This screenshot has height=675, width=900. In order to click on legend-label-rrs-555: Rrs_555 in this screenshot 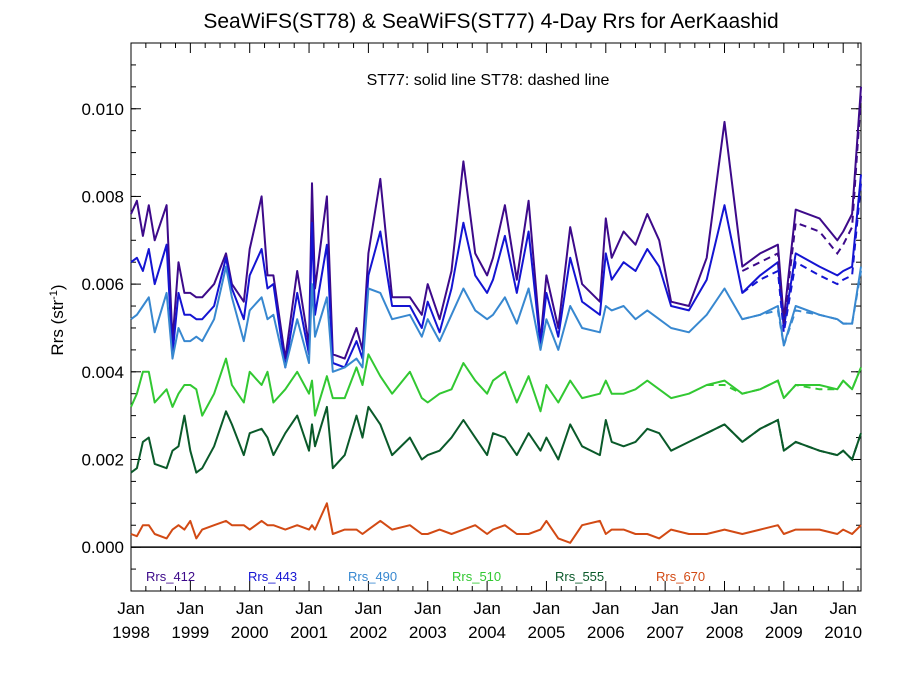, I will do `click(579, 576)`.